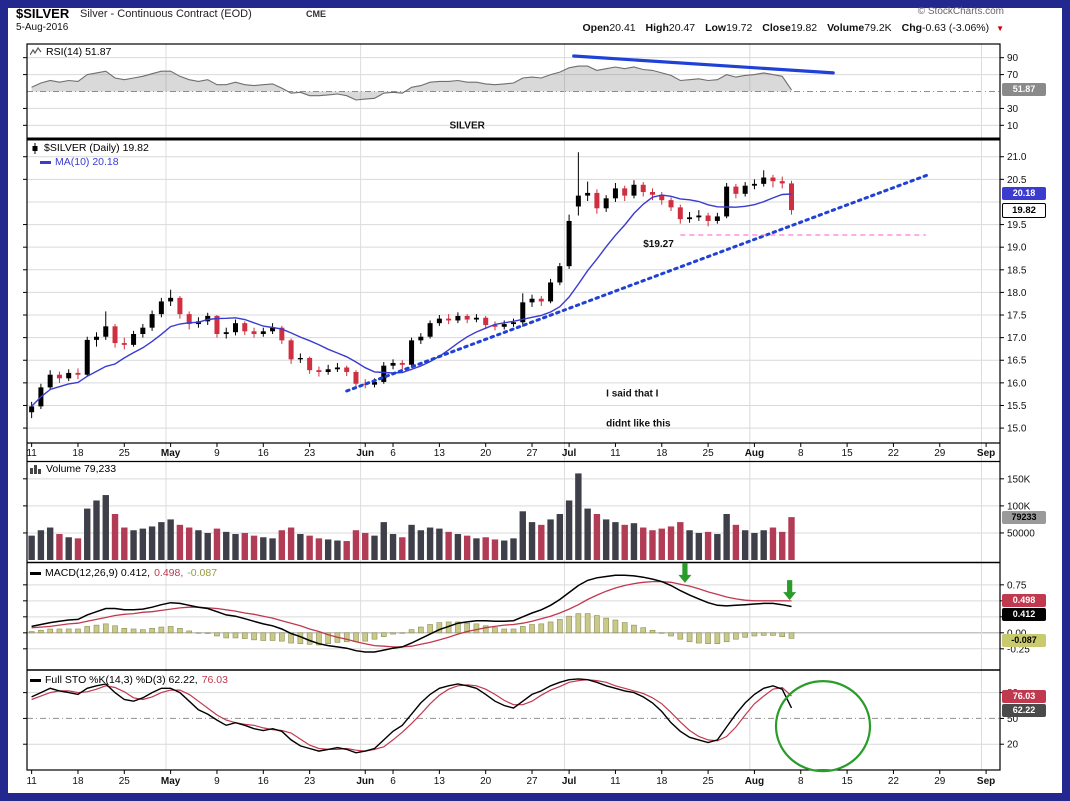  I want to click on price-legend: $SILVER (Daily) 19.82, so click(89, 148).